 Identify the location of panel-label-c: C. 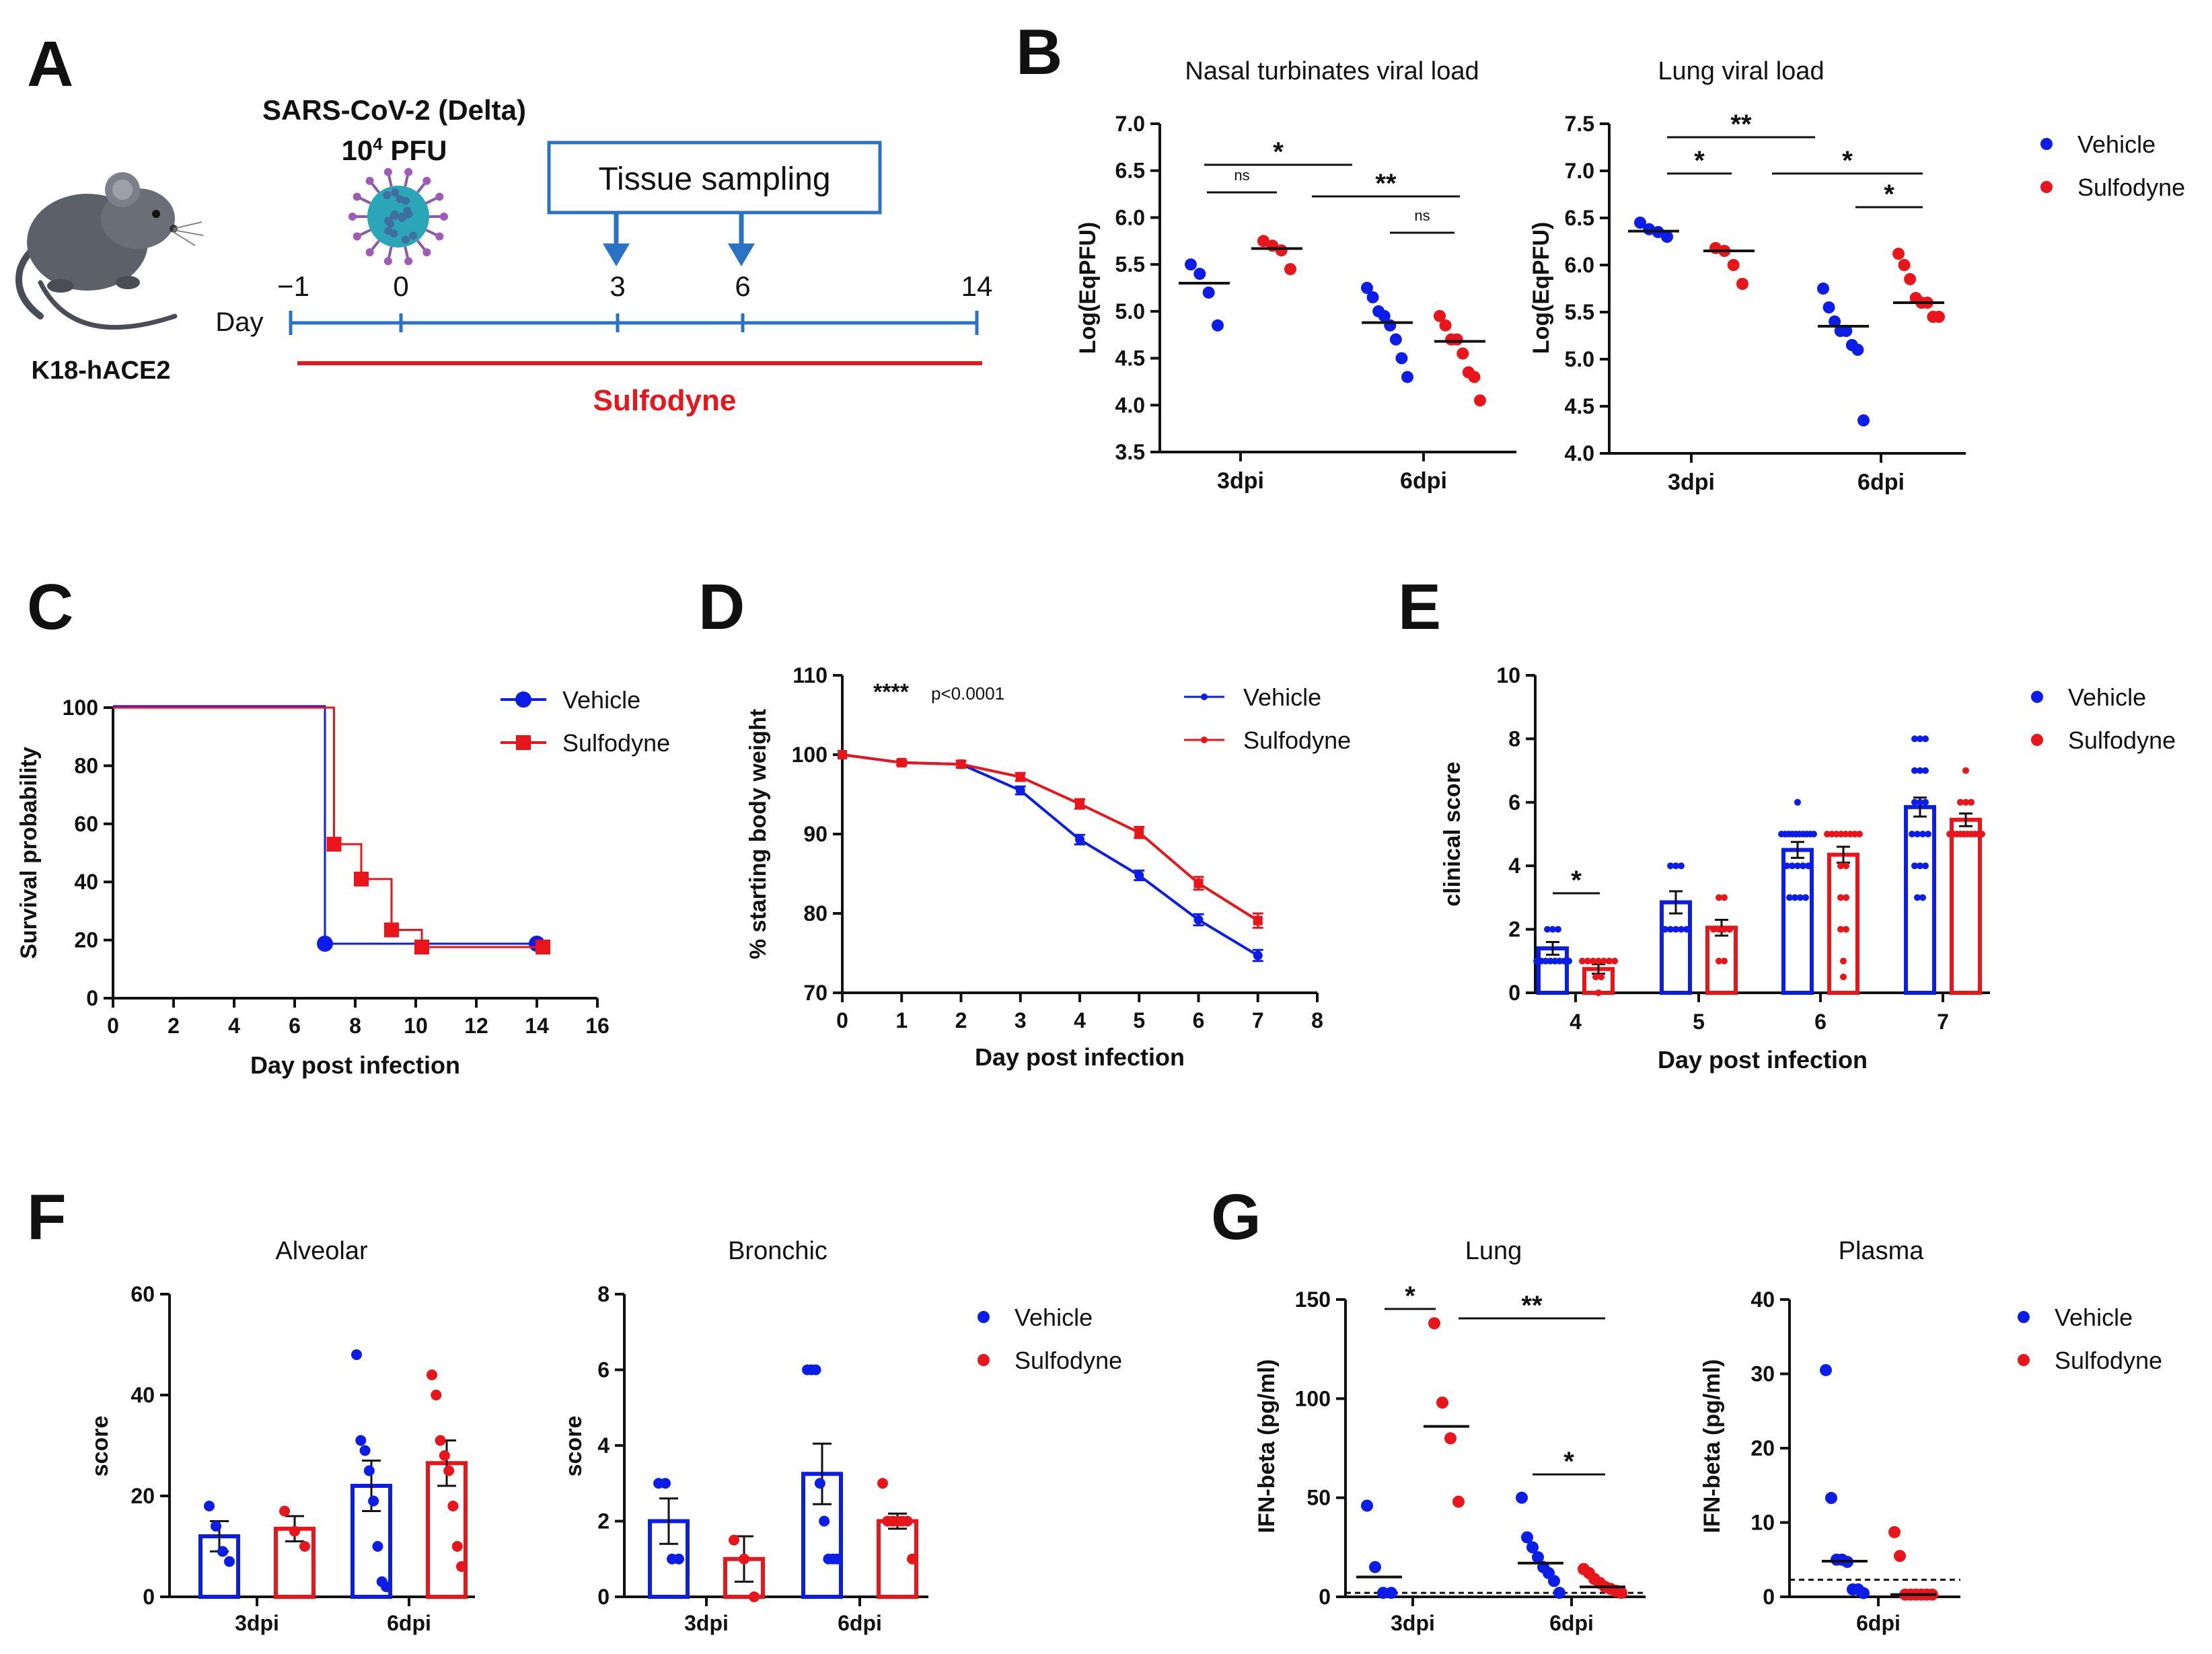
(50, 607).